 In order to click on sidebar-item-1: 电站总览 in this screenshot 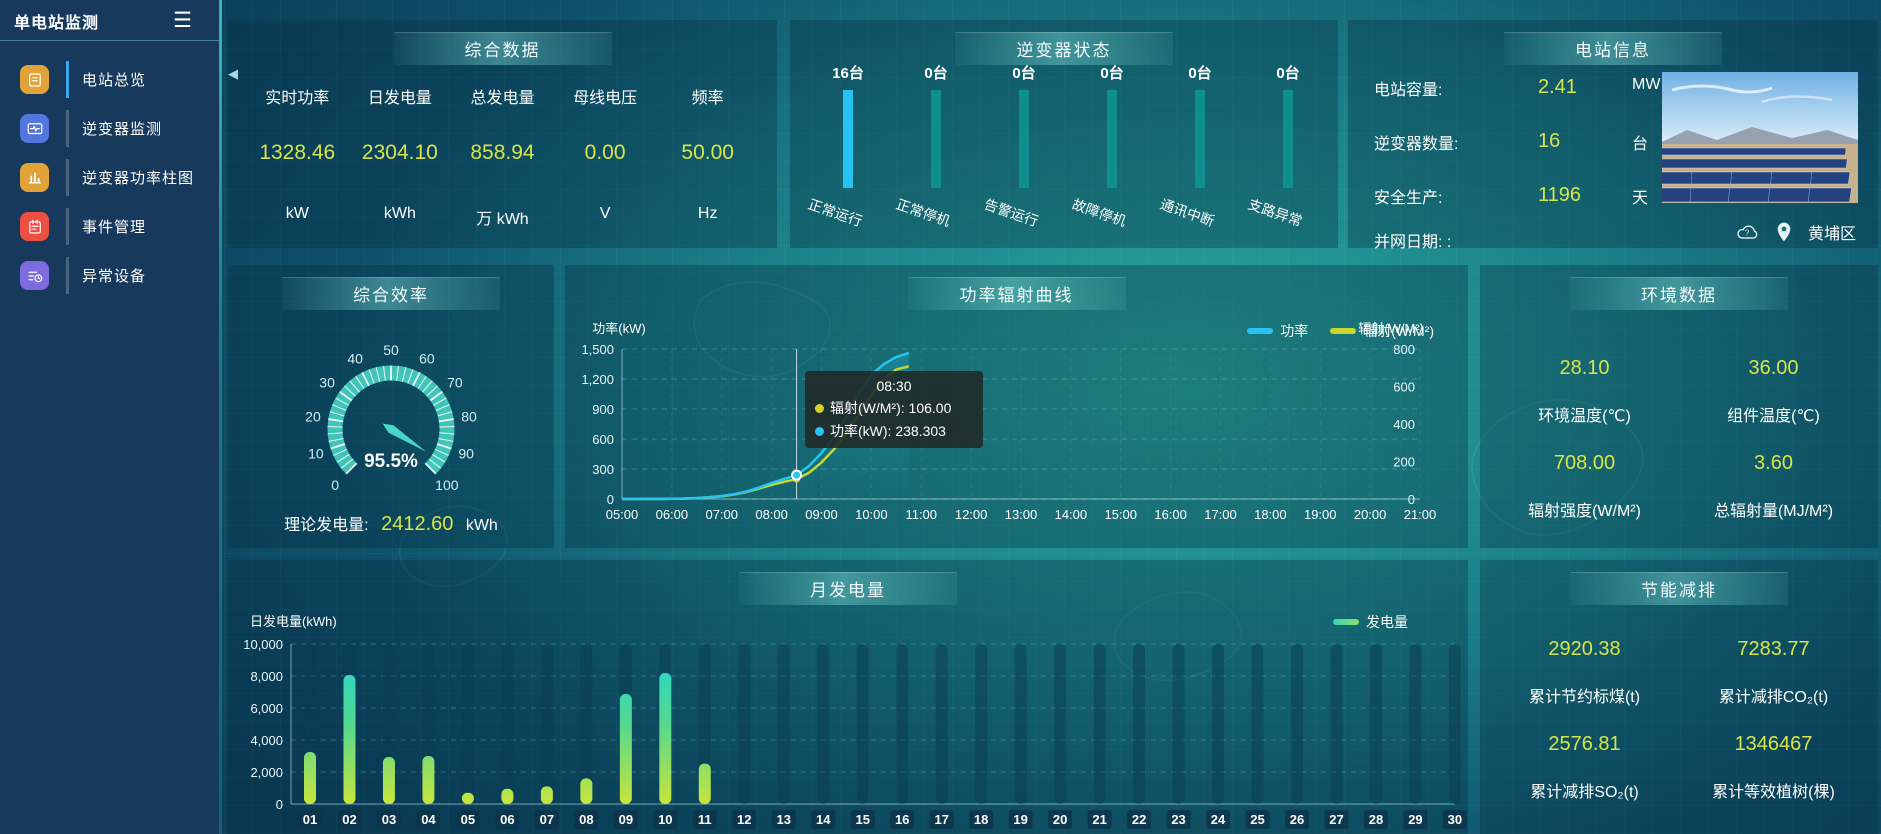, I will do `click(110, 79)`.